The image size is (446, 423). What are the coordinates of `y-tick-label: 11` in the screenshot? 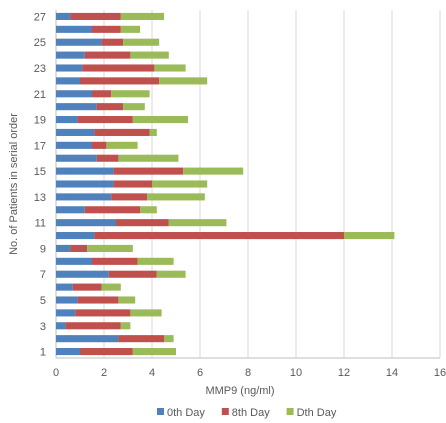 It's located at (40, 224).